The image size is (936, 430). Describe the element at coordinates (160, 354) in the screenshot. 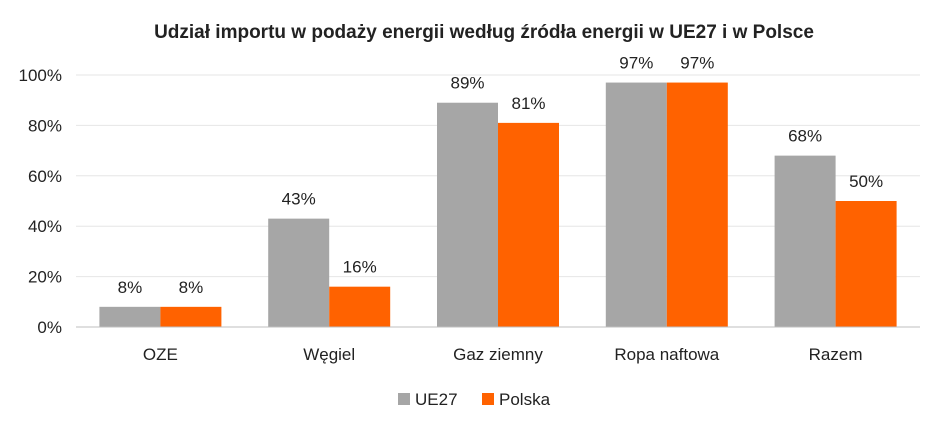

I see `x-category-label: OZE` at that location.